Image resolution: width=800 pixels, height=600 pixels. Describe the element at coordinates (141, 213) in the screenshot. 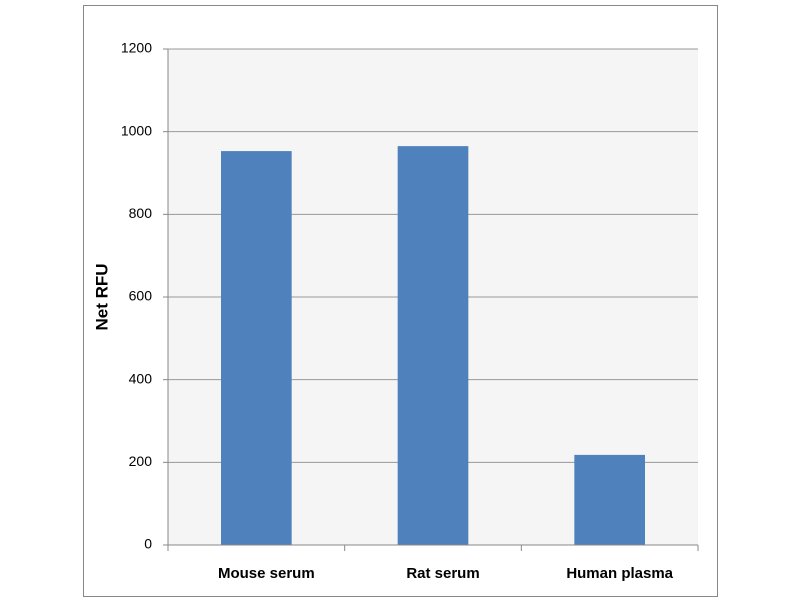

I see `y-tick-label: 800` at that location.